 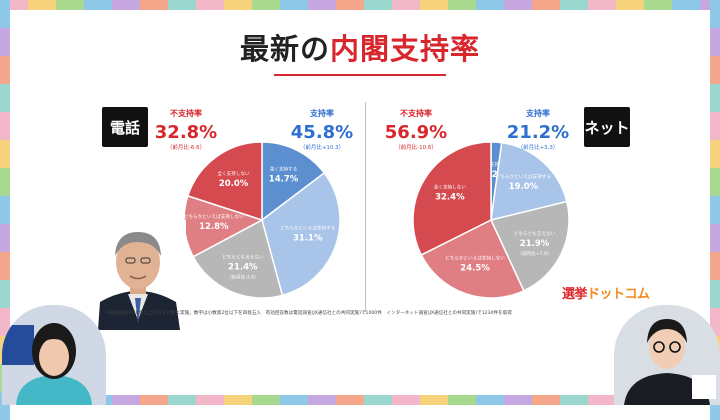 What do you see at coordinates (475, 269) in the screenshot?
I see `slice-value: 24.5%` at bounding box center [475, 269].